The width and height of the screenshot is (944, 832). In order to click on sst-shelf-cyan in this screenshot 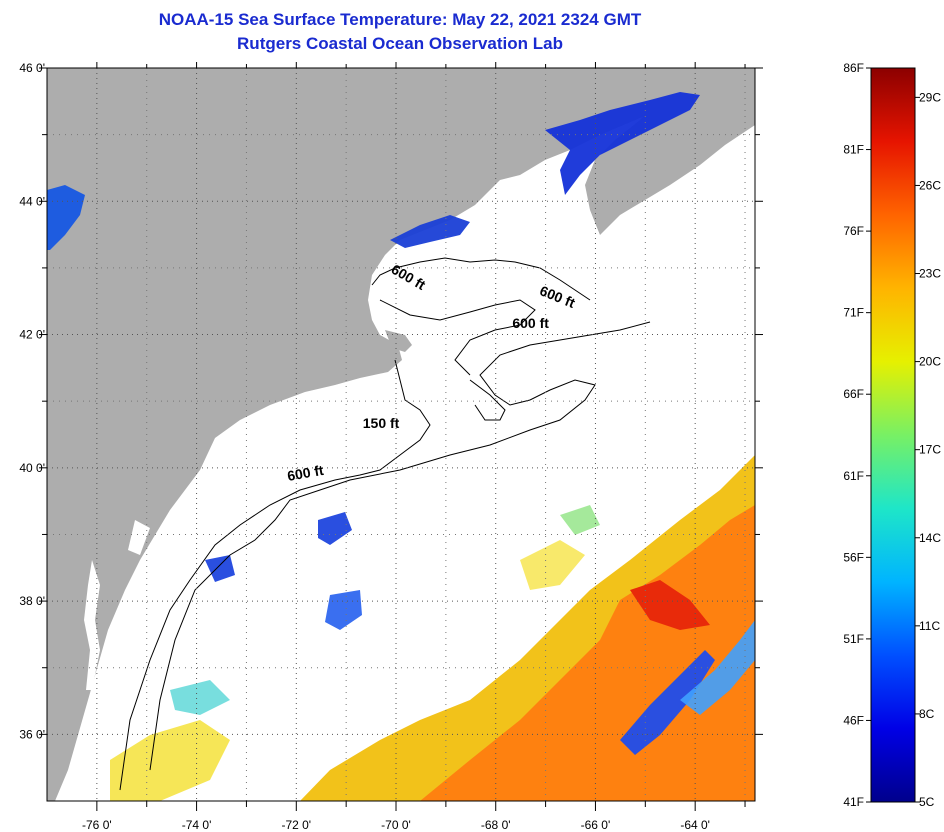, I will do `click(200, 697)`.